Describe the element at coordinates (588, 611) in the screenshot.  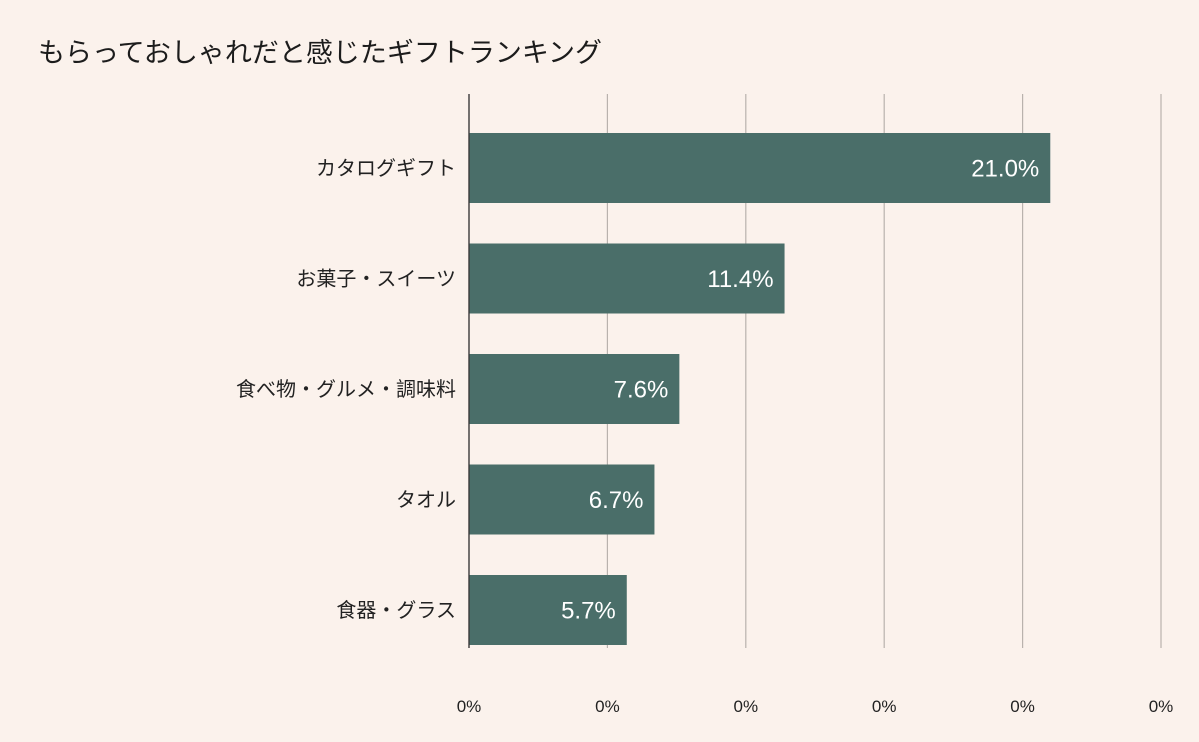
I see `data-label: 5.7%` at that location.